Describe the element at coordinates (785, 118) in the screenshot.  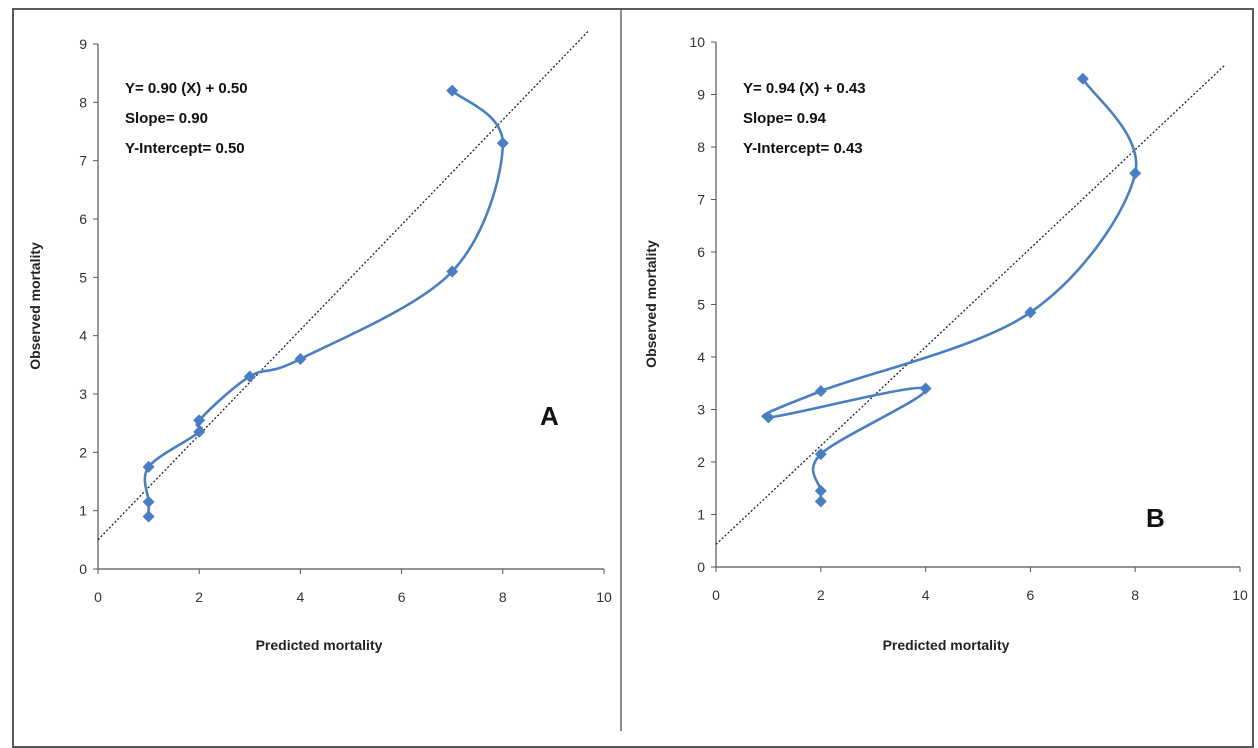
I see `regression-annotation: Slope= 0.94` at that location.